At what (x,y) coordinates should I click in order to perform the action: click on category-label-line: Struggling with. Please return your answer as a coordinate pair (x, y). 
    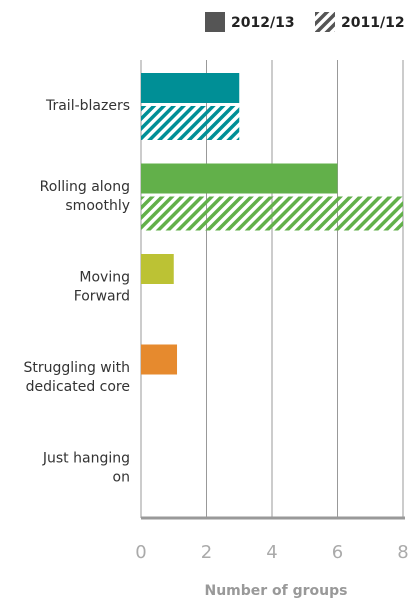
    Looking at the image, I should click on (77, 368).